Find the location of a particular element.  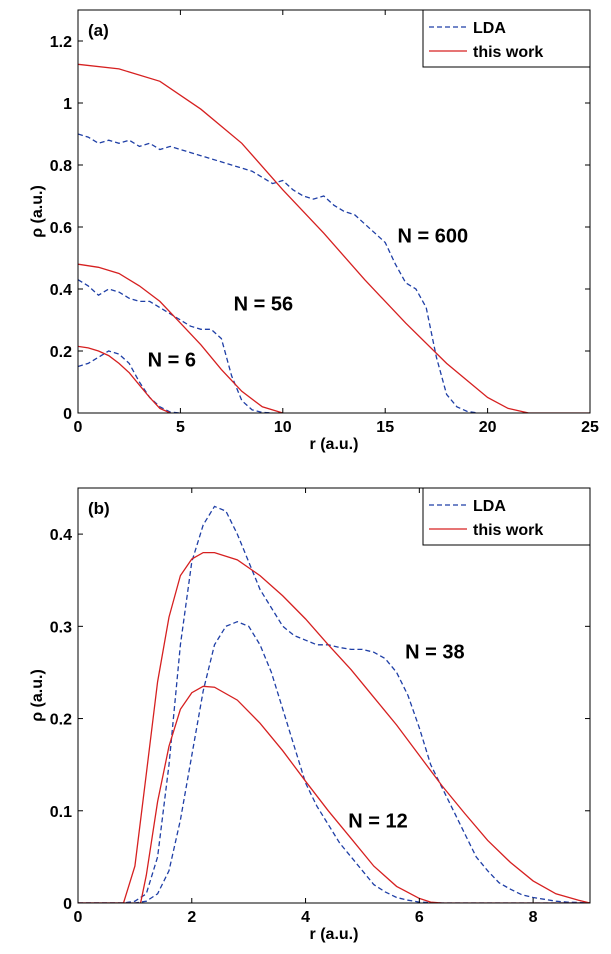

chart-b-ytick-label: 0 is located at coordinates (67, 904).